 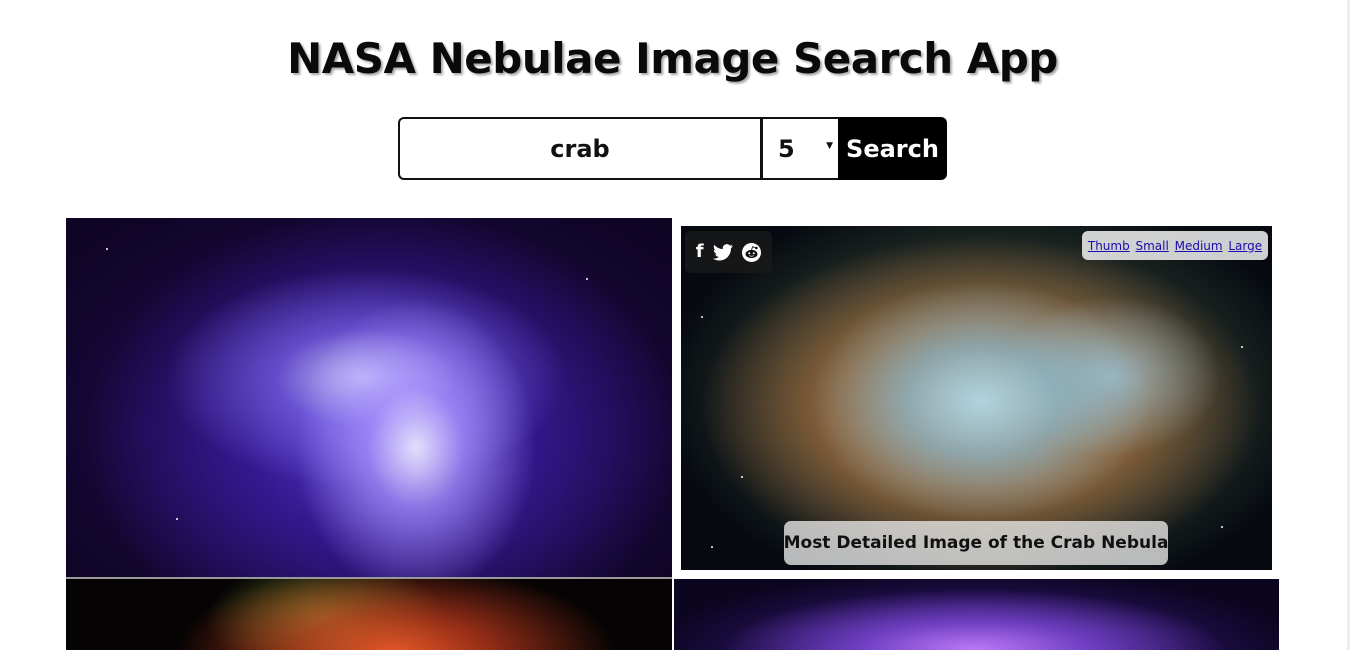 What do you see at coordinates (1198, 245) in the screenshot?
I see `size-link-medium: Medium` at bounding box center [1198, 245].